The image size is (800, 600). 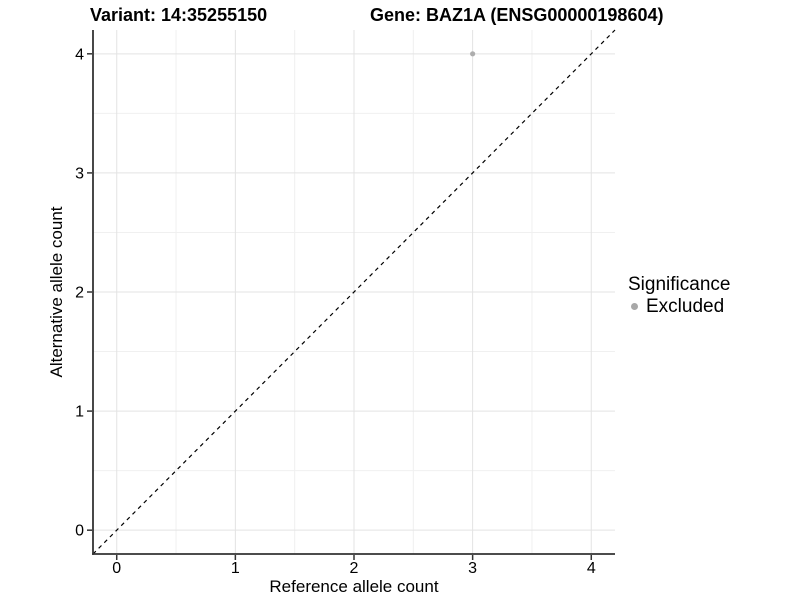 I want to click on y-tick-label: 1, so click(x=79, y=412).